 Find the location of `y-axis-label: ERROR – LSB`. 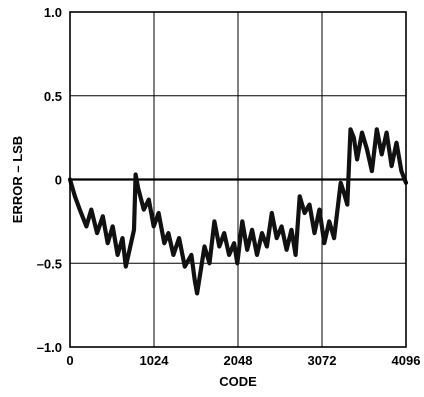

y-axis-label: ERROR – LSB is located at coordinates (17, 179).